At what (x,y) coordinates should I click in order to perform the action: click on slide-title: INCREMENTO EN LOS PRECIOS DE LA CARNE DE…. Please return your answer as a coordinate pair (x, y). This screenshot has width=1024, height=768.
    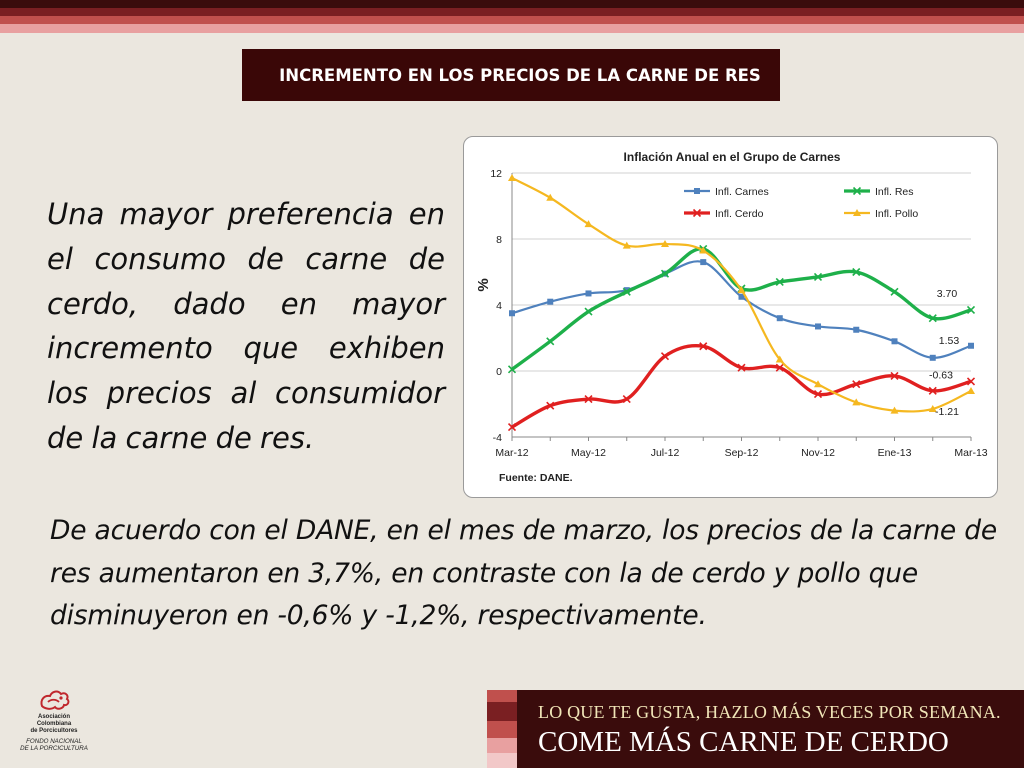
    Looking at the image, I should click on (520, 75).